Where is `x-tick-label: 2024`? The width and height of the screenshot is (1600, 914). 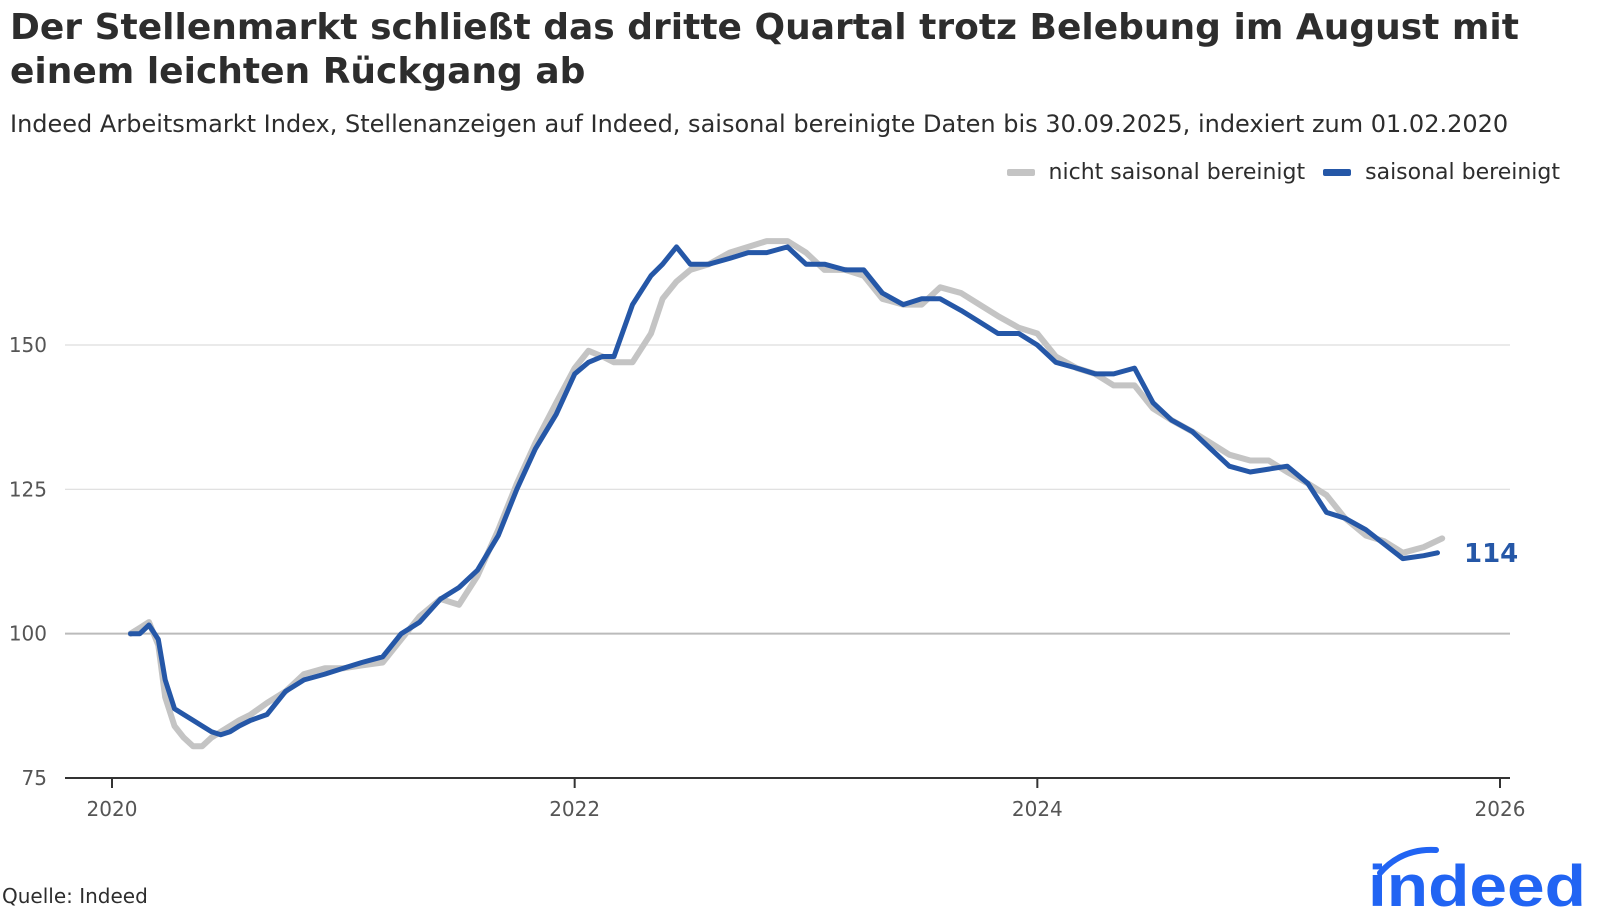 x-tick-label: 2024 is located at coordinates (1037, 809).